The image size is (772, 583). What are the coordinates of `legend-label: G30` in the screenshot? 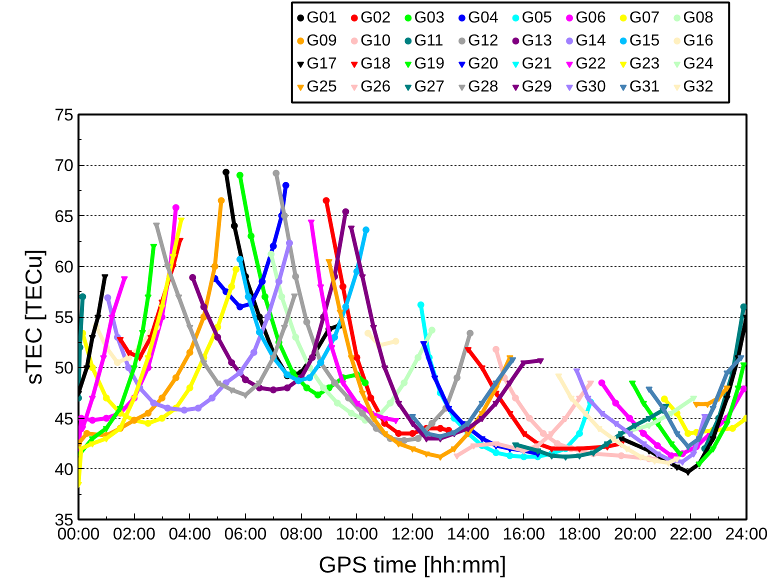 It's located at (591, 87).